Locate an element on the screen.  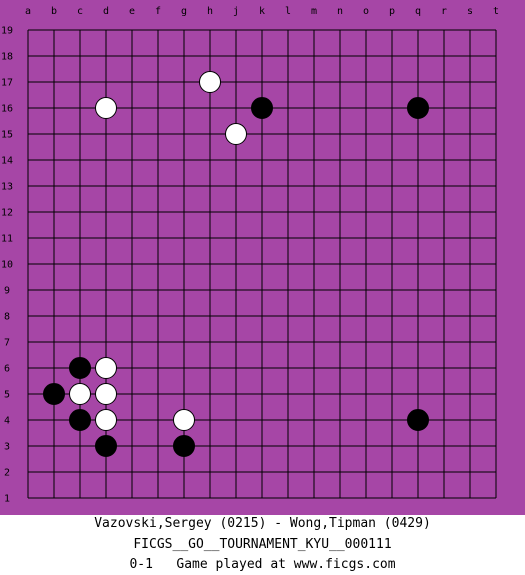
column-label: f is located at coordinates (158, 11).